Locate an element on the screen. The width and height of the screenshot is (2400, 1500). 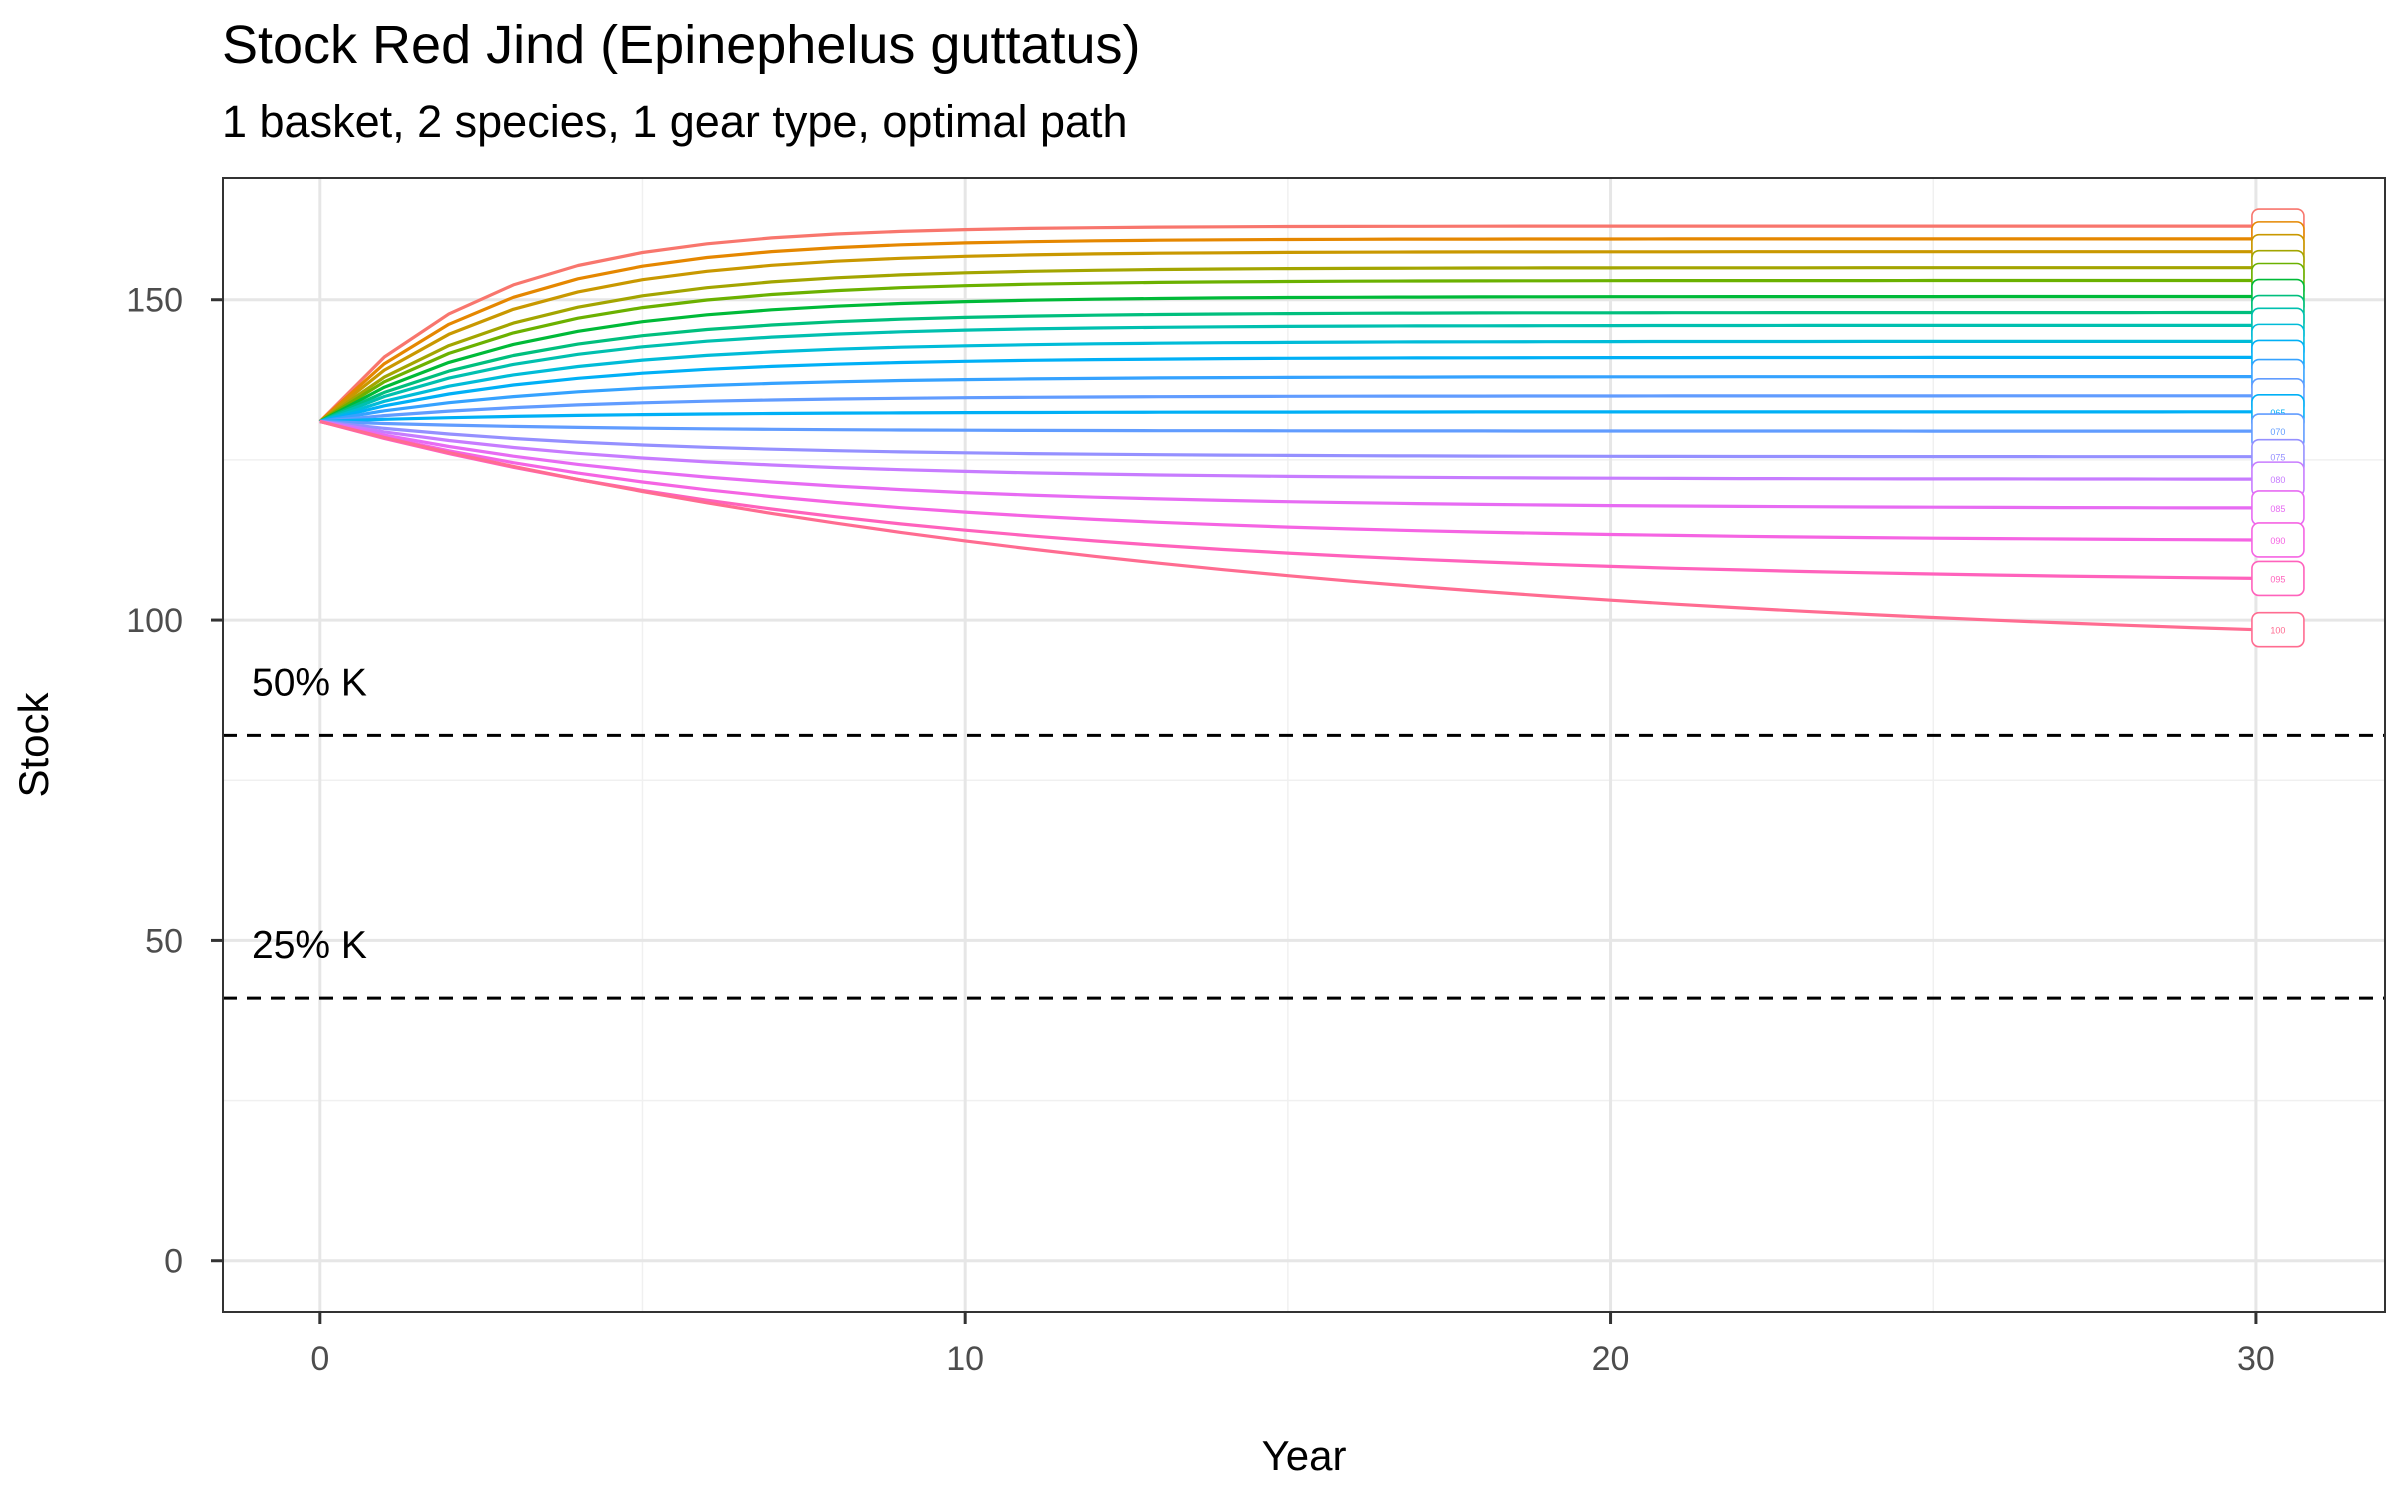
y-tick-label: 0 is located at coordinates (173, 1262).